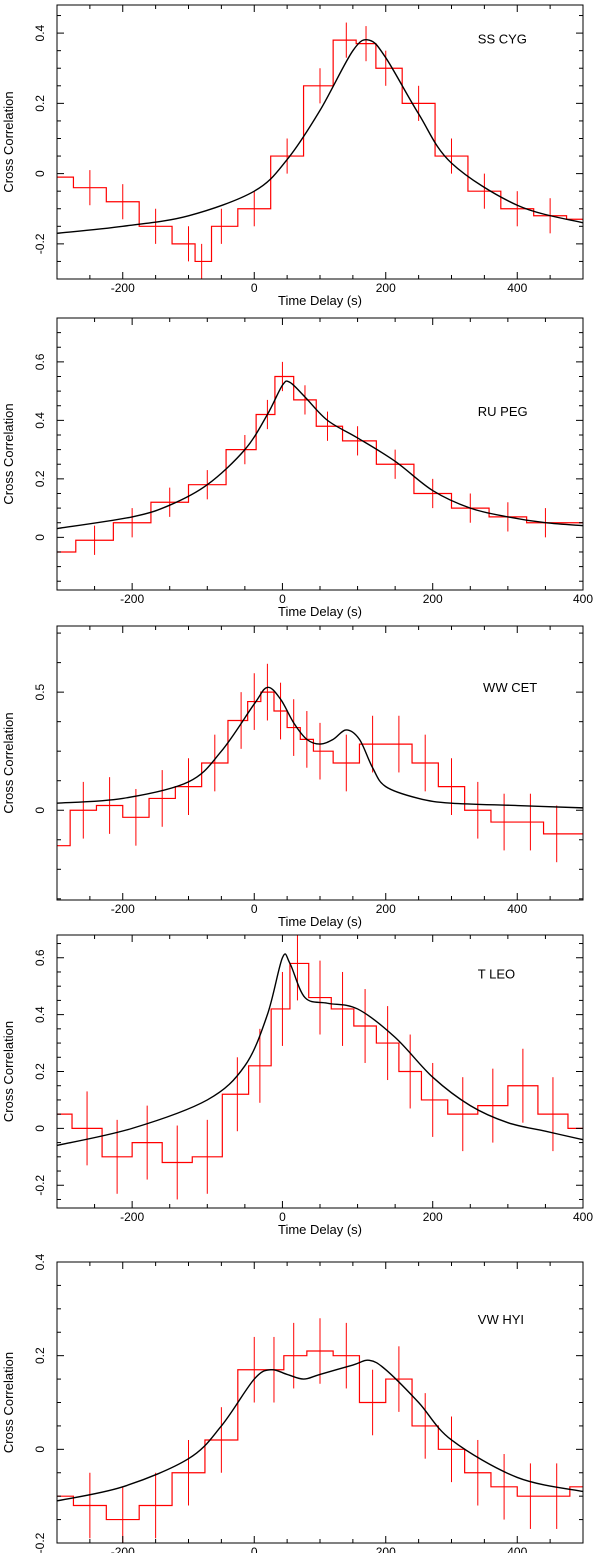 The height and width of the screenshot is (1553, 600). Describe the element at coordinates (510, 687) in the screenshot. I see `panel-label: WW CET` at that location.